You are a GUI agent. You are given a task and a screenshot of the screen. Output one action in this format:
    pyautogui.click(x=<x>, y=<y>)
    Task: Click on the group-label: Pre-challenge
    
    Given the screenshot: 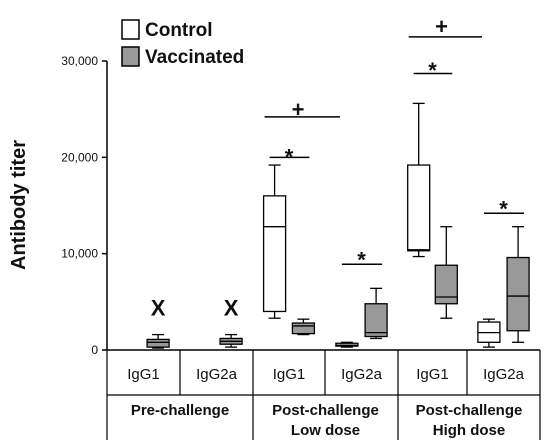 What is the action you would take?
    pyautogui.click(x=180, y=410)
    